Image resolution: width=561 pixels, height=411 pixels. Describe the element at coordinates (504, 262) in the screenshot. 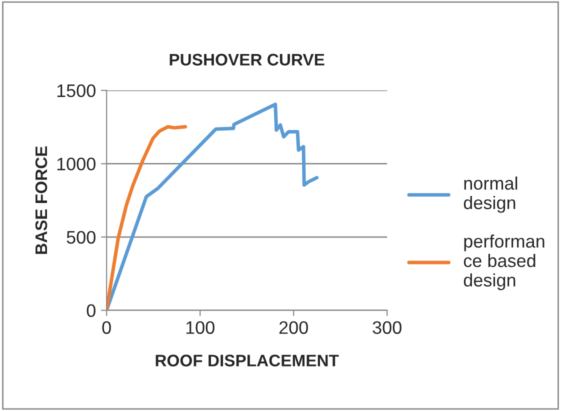

I see `legend-label: performance based design` at that location.